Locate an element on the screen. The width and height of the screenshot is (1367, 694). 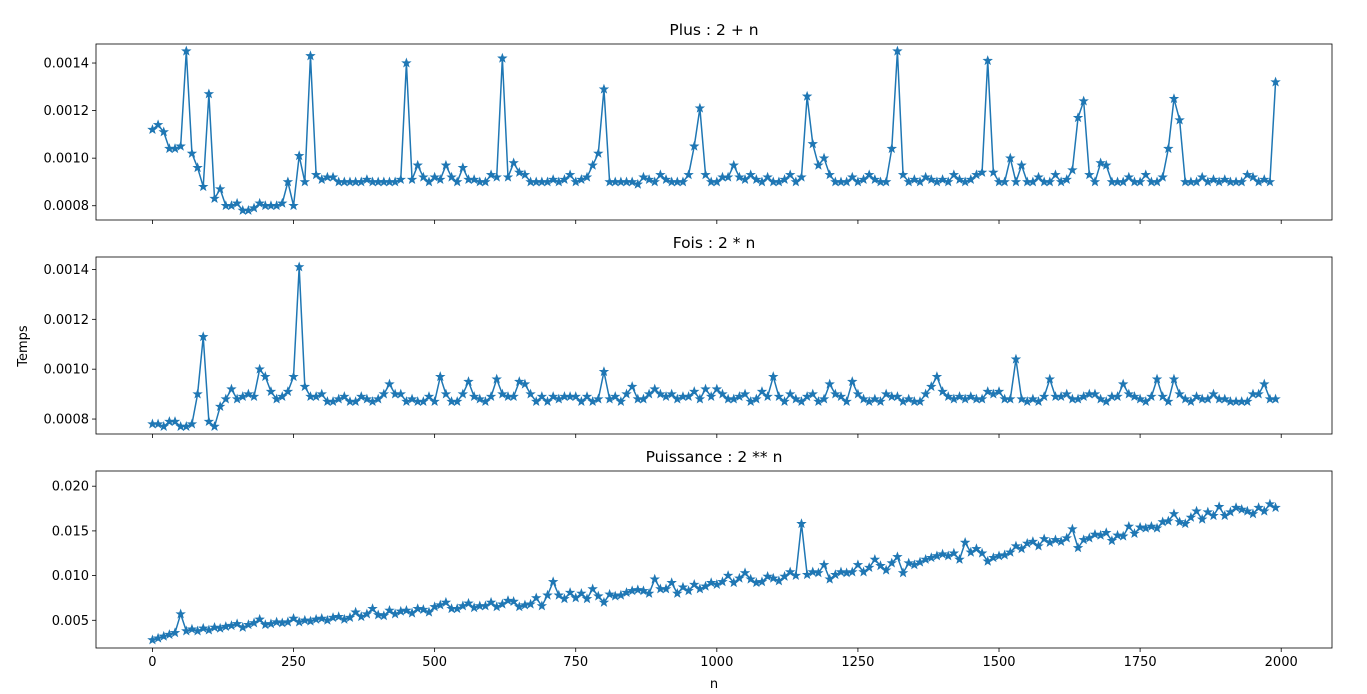
x-tick-label: 250 is located at coordinates (293, 662).